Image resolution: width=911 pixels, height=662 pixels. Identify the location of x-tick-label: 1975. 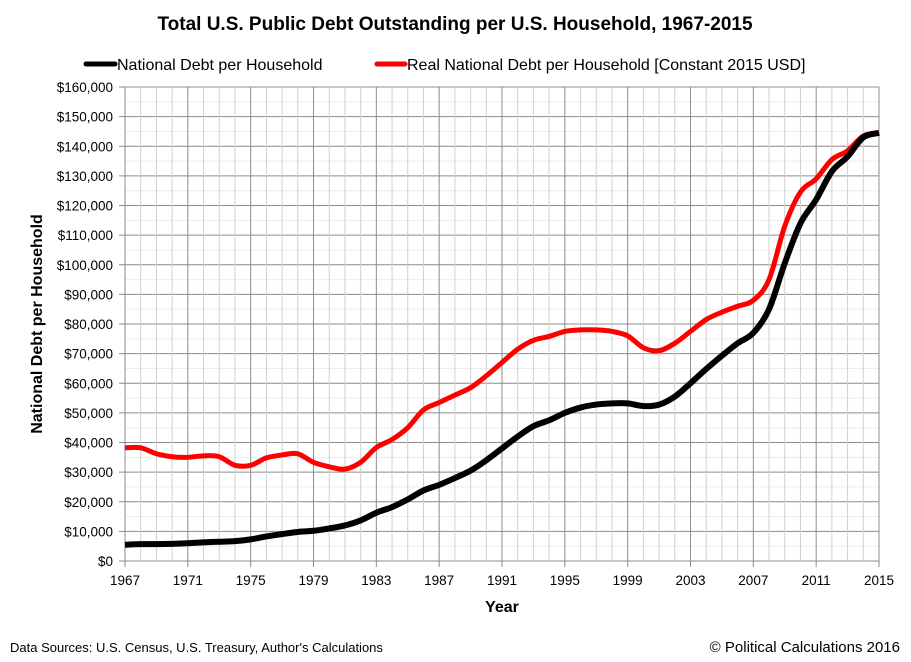
(251, 580).